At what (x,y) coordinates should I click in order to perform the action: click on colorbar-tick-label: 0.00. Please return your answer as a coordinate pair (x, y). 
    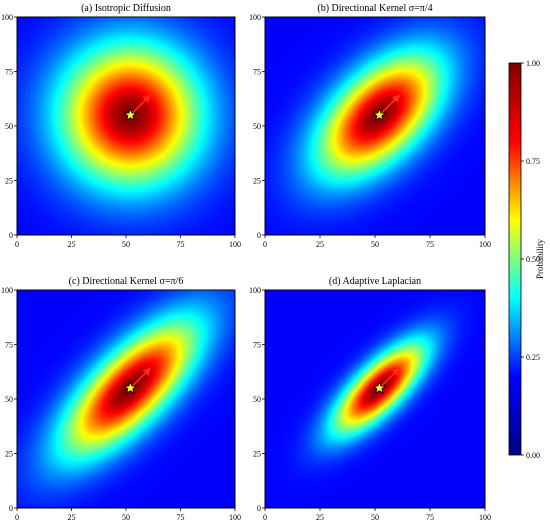
    Looking at the image, I should click on (533, 455).